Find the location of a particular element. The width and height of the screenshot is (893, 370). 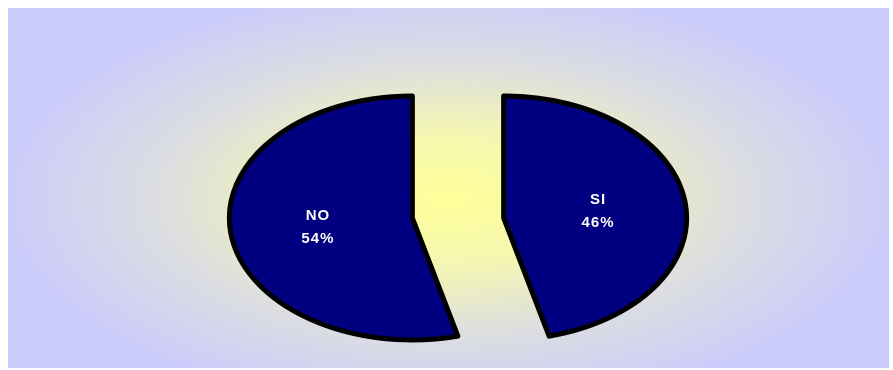

slice-percent-si: 46% is located at coordinates (598, 222).